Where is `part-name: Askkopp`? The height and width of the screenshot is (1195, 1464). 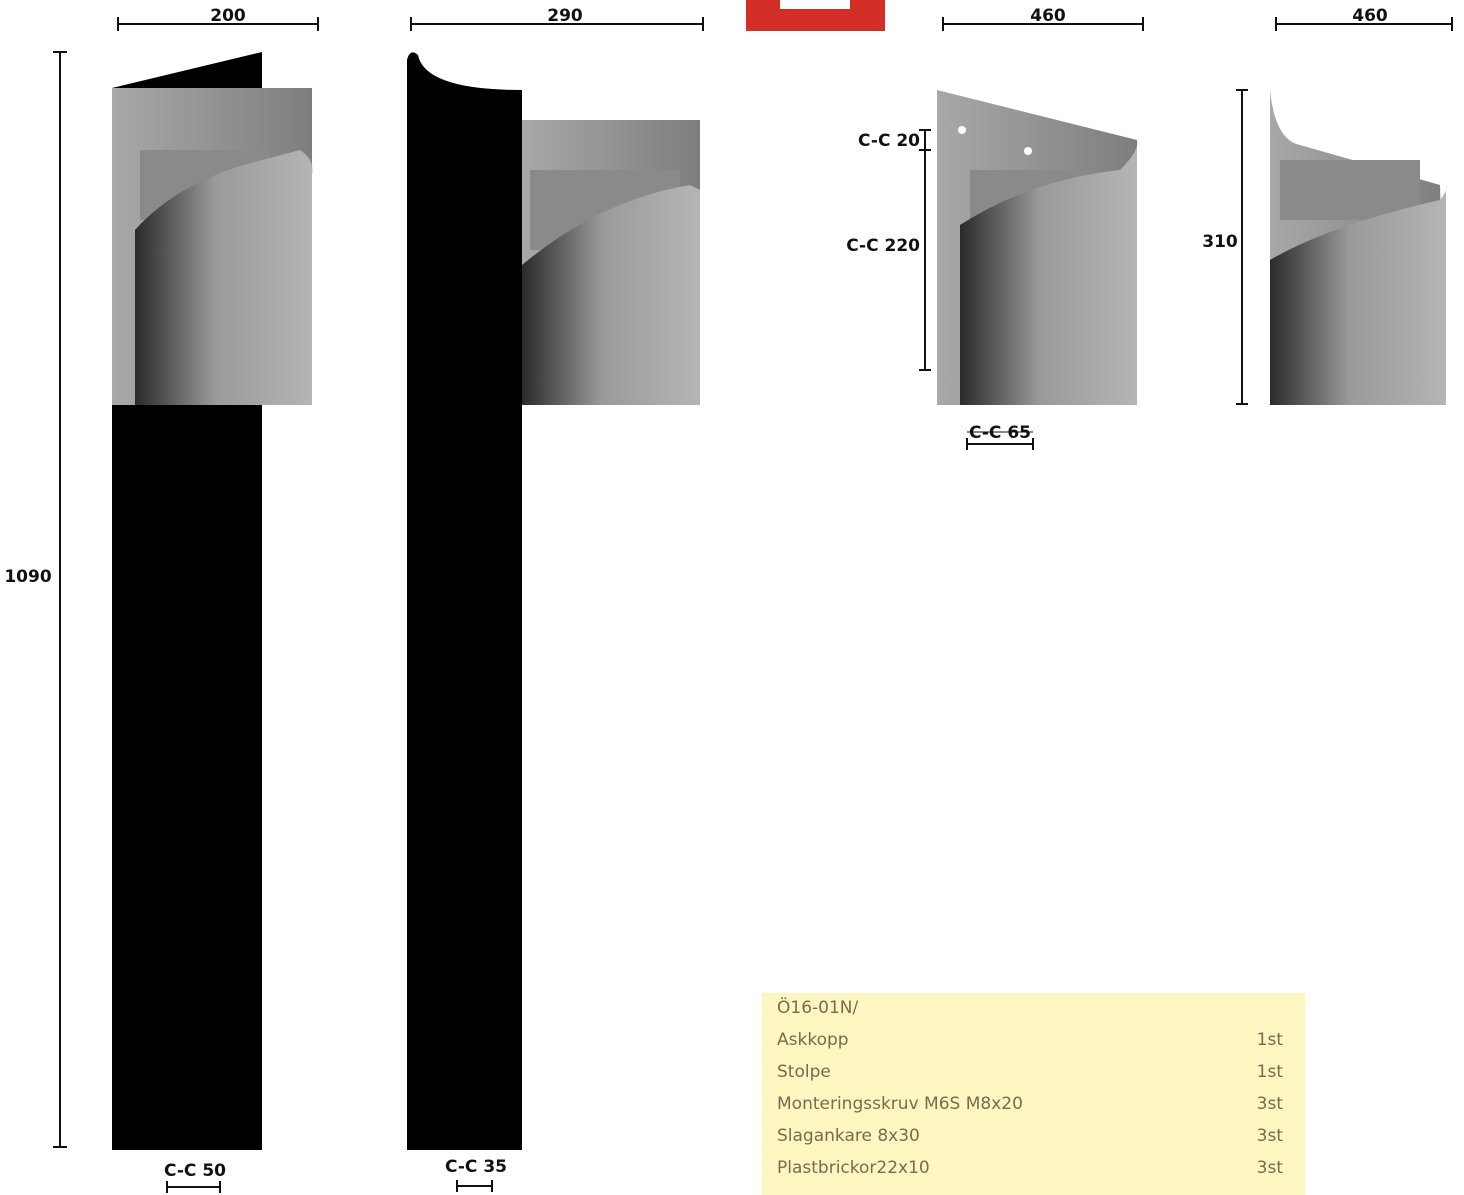 part-name: Askkopp is located at coordinates (813, 1040).